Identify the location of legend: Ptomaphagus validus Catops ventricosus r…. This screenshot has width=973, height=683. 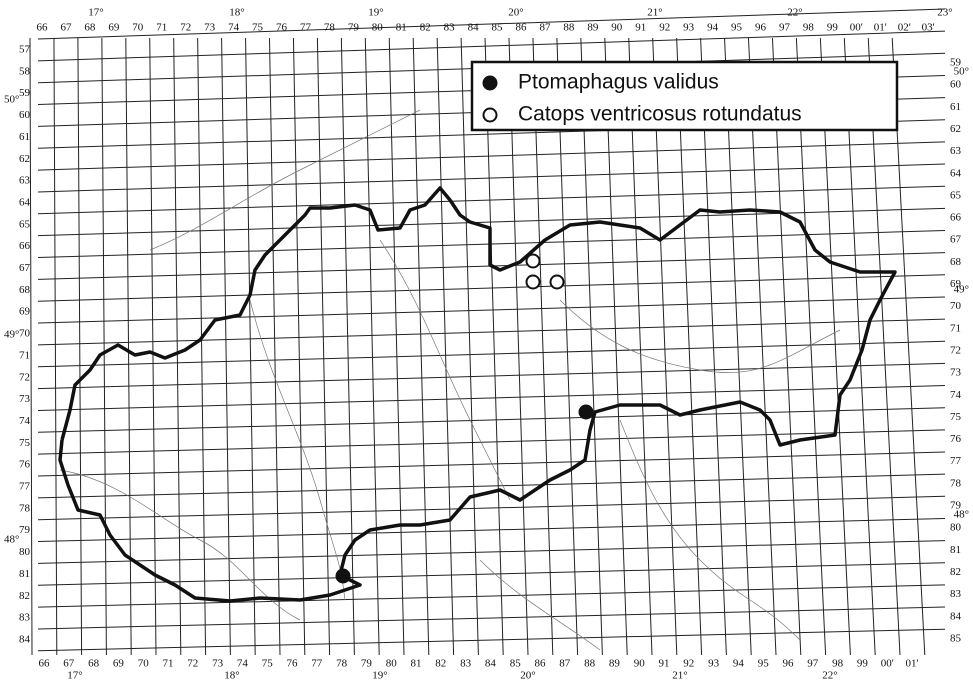
(684, 96).